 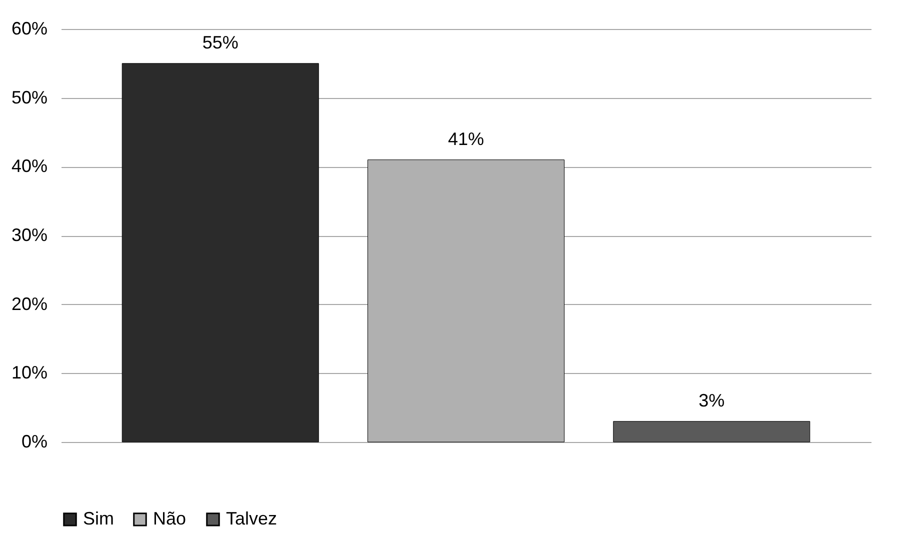 I want to click on data-label: 41%, so click(x=466, y=138).